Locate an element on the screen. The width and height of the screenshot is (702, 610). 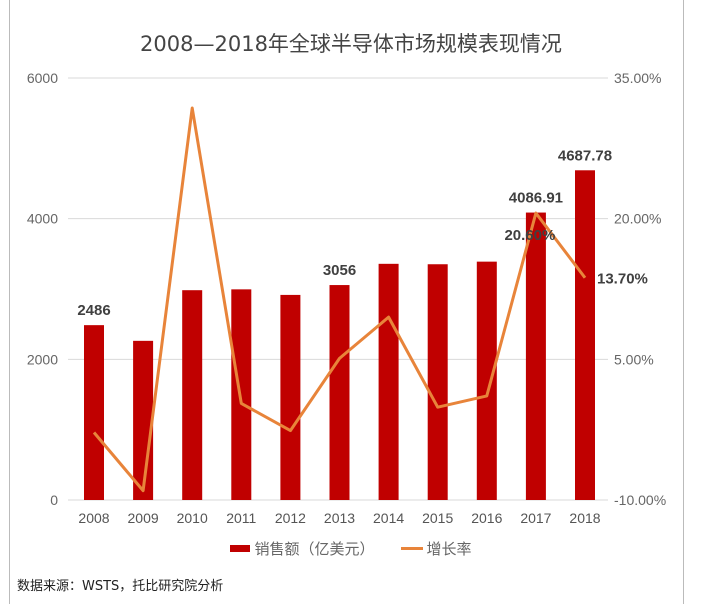
line-data-label: 20.60% is located at coordinates (529, 235).